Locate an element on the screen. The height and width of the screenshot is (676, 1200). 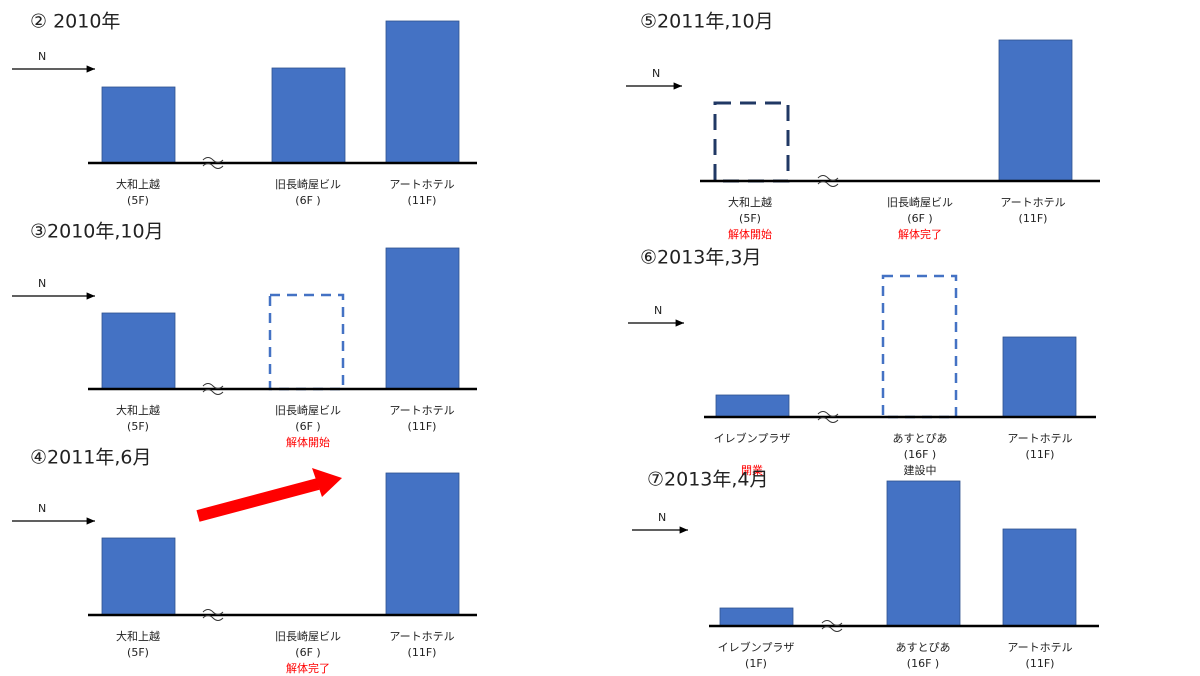
red-arrow is located at coordinates (269, 495).